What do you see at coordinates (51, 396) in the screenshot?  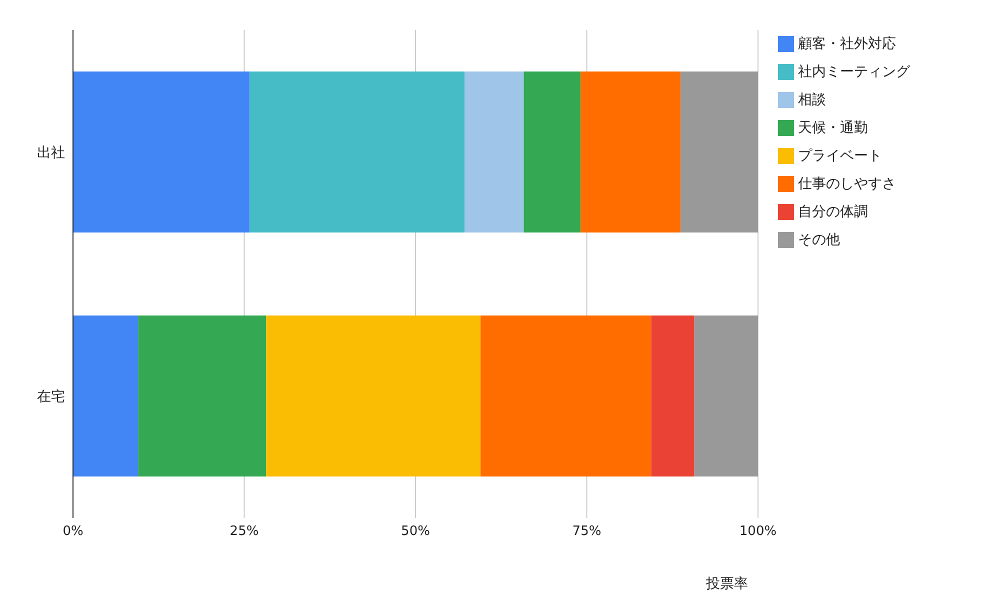 I see `y-tick-label: 在宅` at bounding box center [51, 396].